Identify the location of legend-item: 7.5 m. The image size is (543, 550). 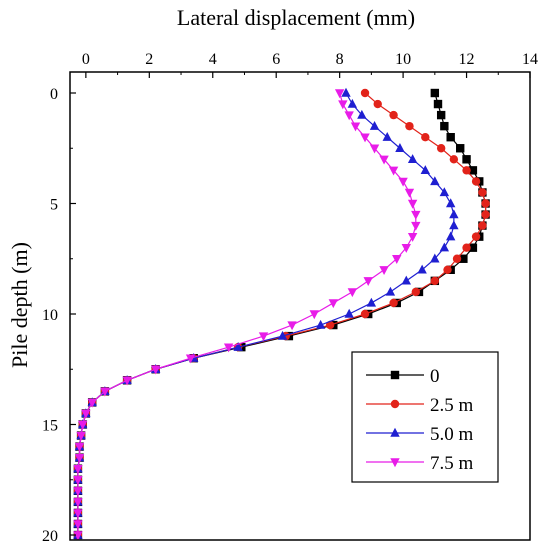
(420, 463).